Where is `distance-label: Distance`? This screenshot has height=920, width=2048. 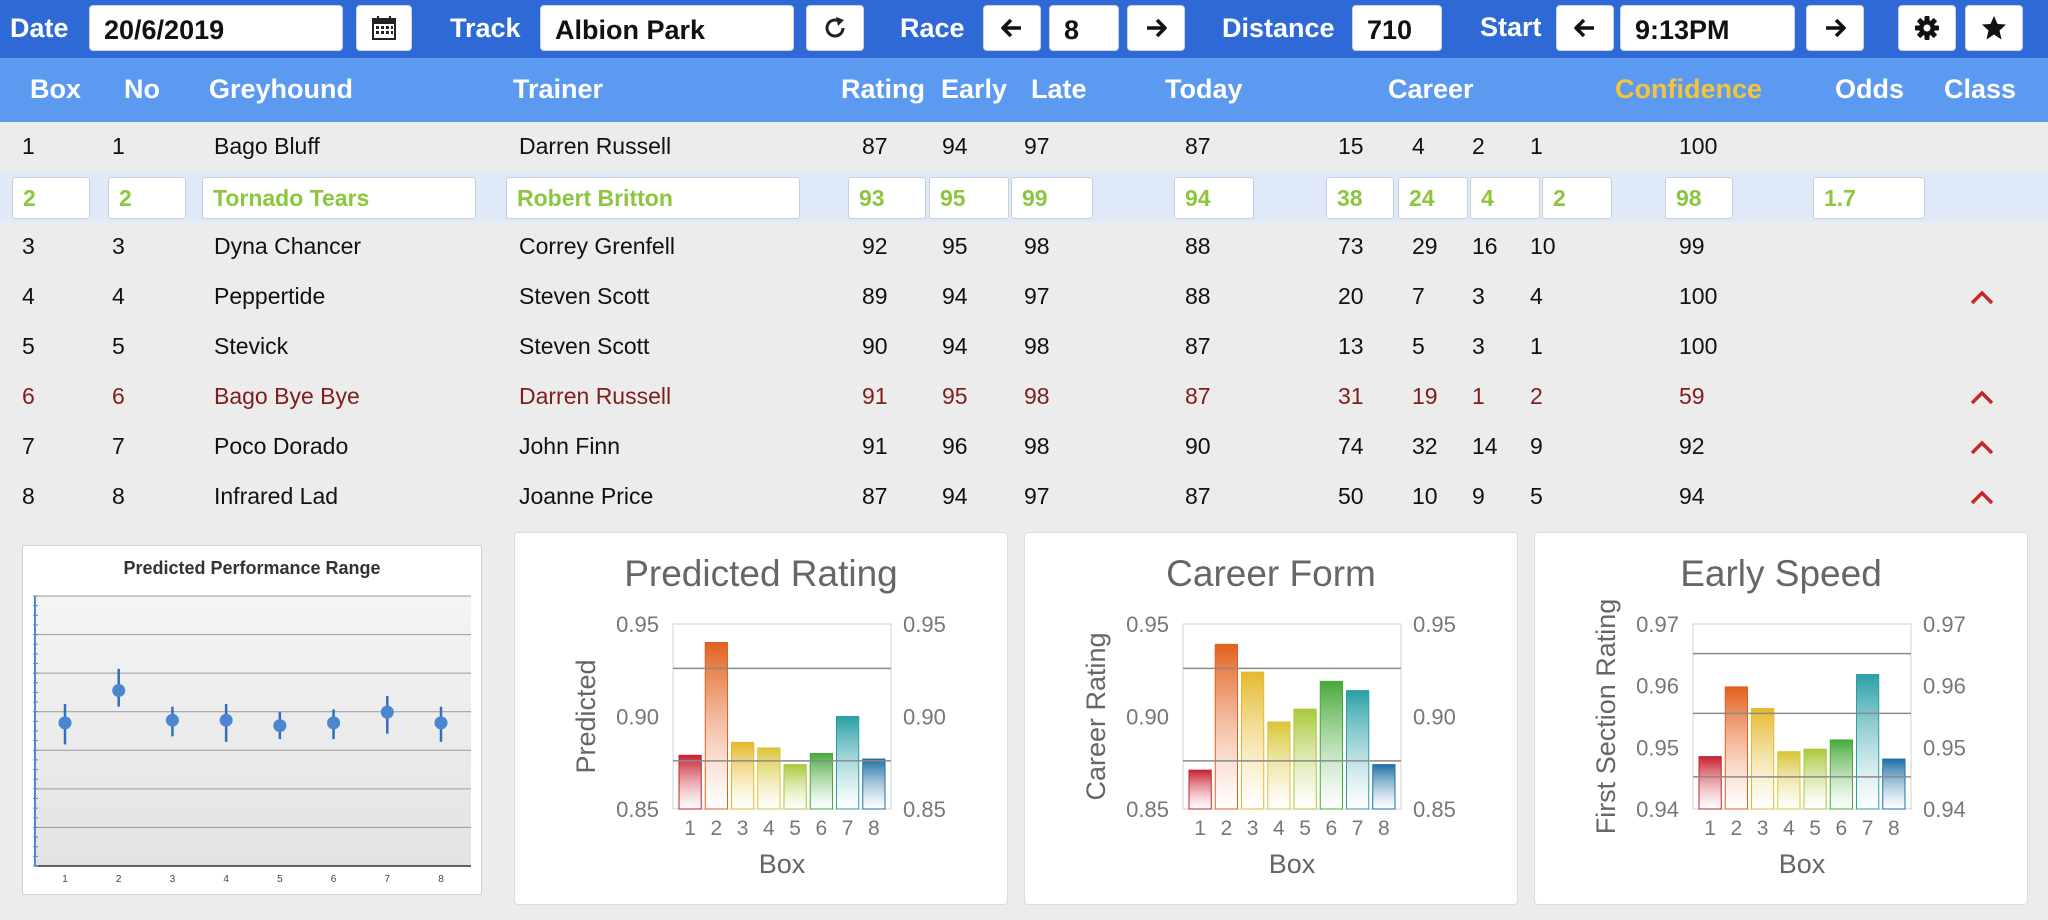
distance-label: Distance is located at coordinates (1278, 28).